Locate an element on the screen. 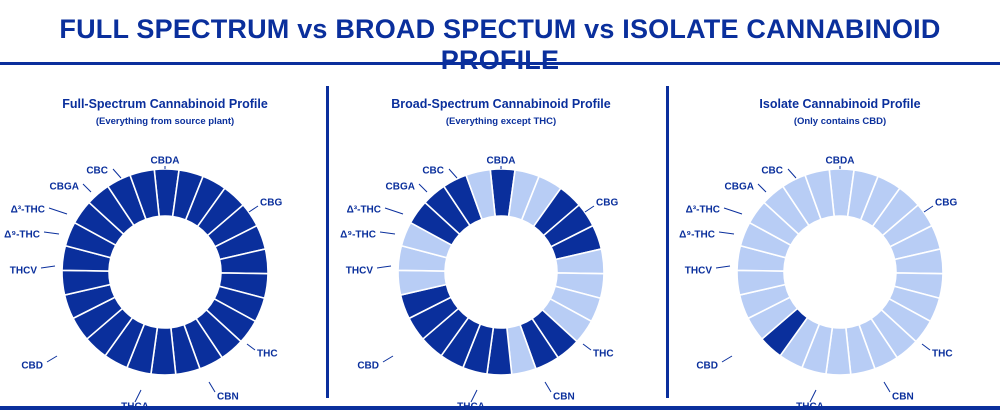 Image resolution: width=1000 pixels, height=412 pixels. chart-subtitle: (Everything from source plant) is located at coordinates (165, 121).